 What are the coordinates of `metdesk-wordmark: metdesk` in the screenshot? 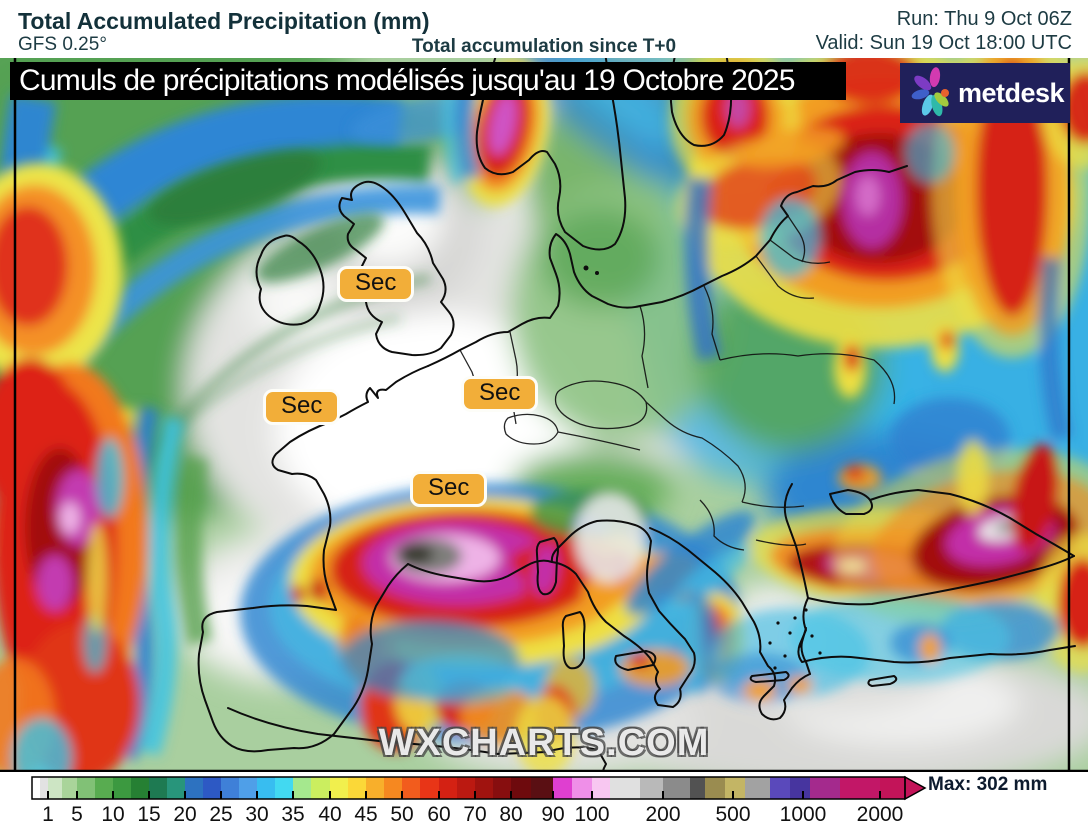 It's located at (1011, 92).